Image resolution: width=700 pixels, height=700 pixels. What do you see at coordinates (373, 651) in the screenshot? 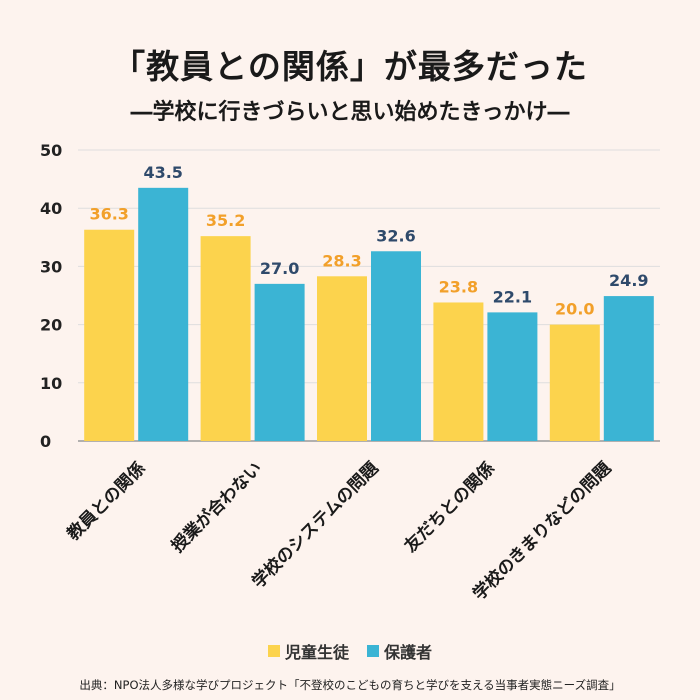
I see `legend-swatch-parents` at bounding box center [373, 651].